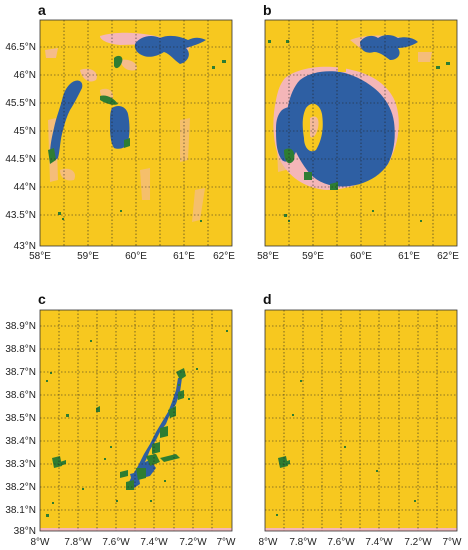 The image size is (468, 550). I want to click on panel-d-x-tick: 7.6°W, so click(341, 542).